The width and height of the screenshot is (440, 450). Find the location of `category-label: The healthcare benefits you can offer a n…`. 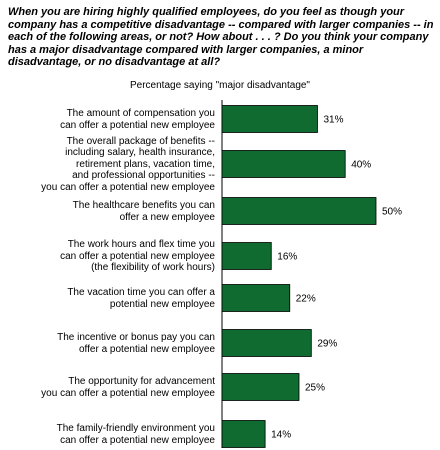

category-label: The healthcare benefits you can offer a n… is located at coordinates (112, 211).